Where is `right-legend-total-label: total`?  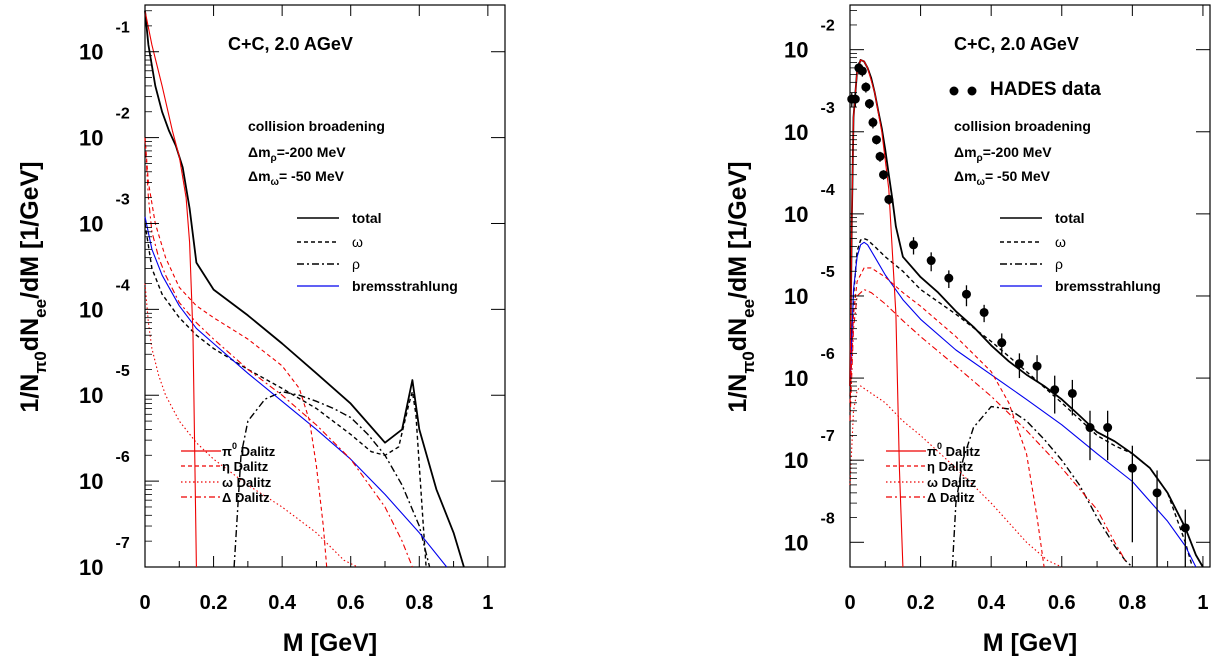
right-legend-total-label: total is located at coordinates (1070, 218).